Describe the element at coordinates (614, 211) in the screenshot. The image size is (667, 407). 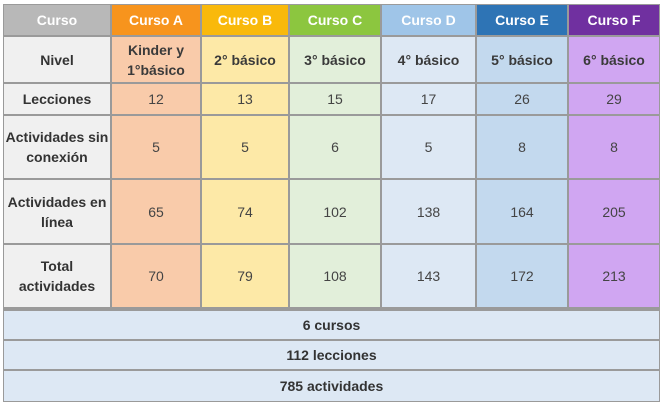
I see `table-cell: 205` at that location.